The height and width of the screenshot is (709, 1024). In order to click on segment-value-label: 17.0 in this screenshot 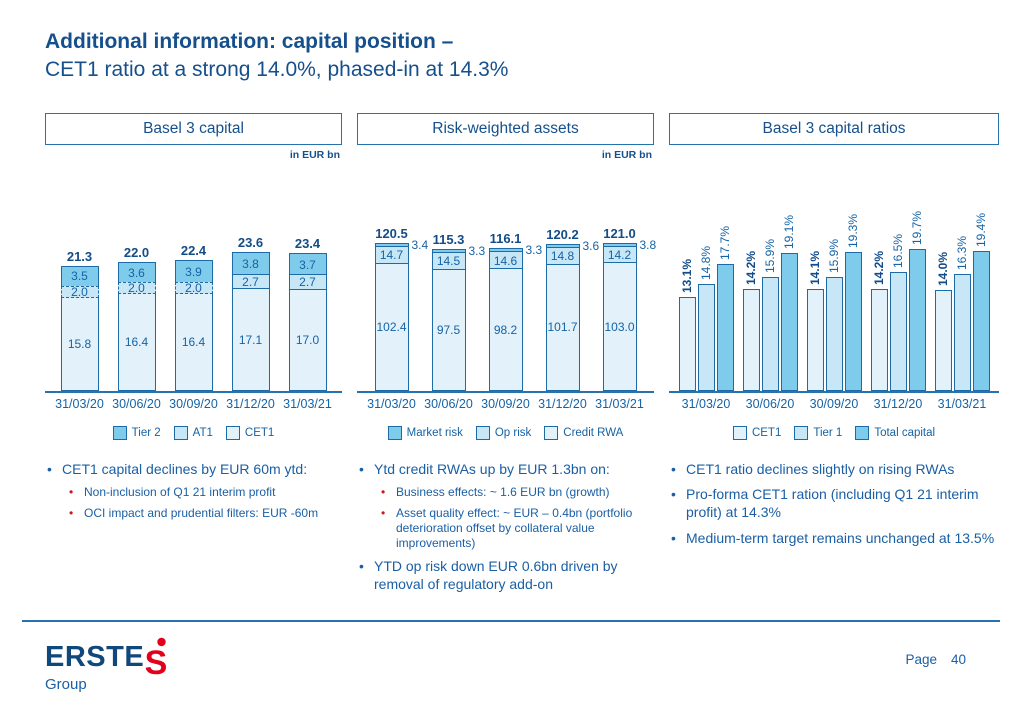, I will do `click(307, 340)`.